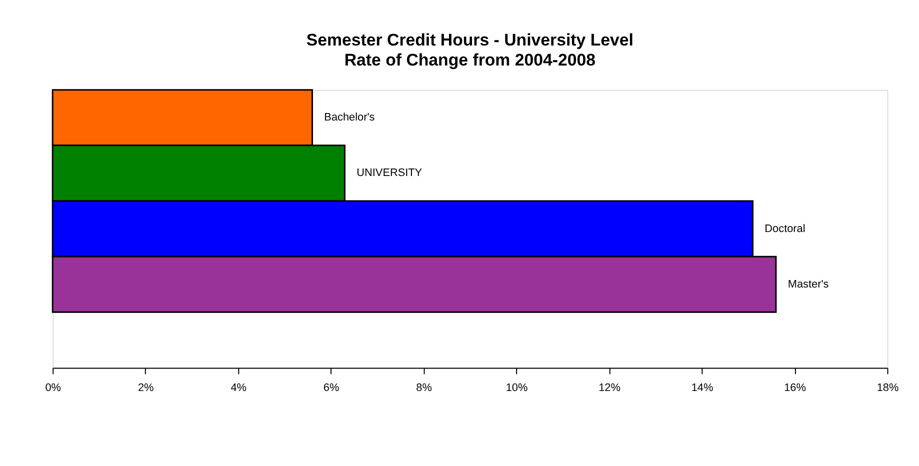 This screenshot has height=466, width=919. Describe the element at coordinates (424, 388) in the screenshot. I see `x-tick-label: 8%` at that location.